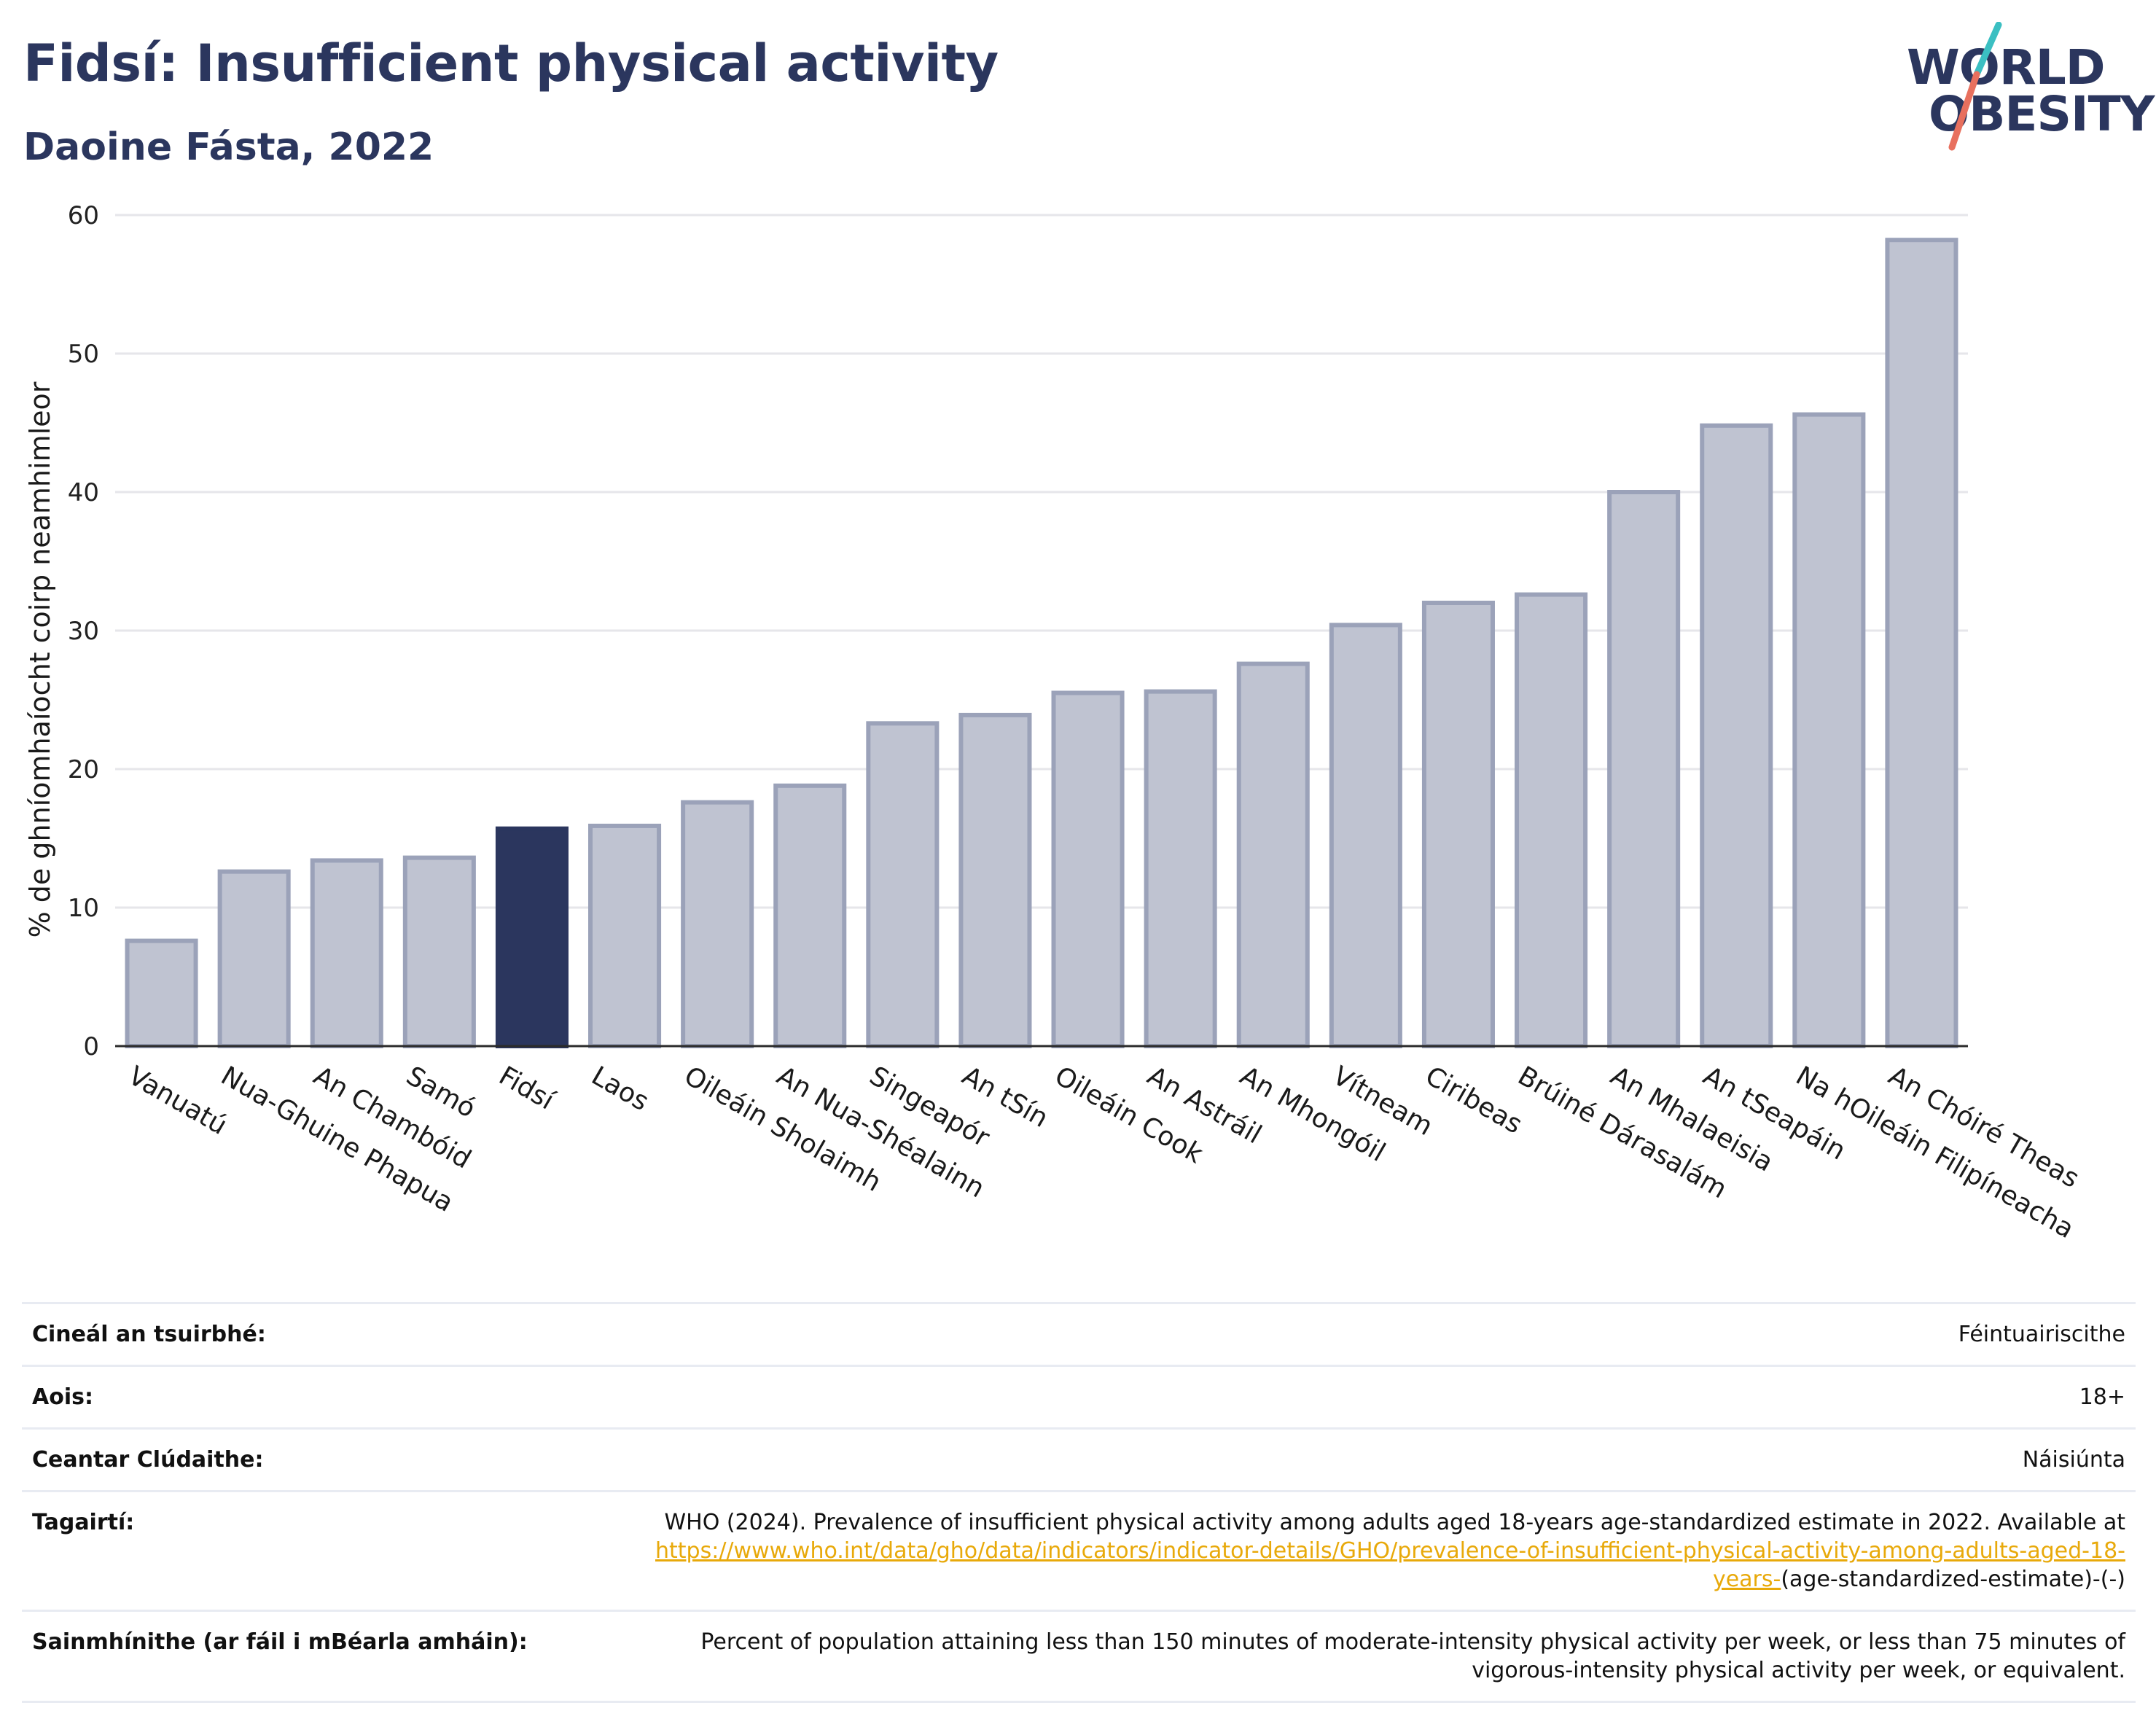 The height and width of the screenshot is (1735, 2156). Describe the element at coordinates (1953, 1580) in the screenshot. I see `reference-text-suffix: (age-standardized-estimate)-(-)` at that location.